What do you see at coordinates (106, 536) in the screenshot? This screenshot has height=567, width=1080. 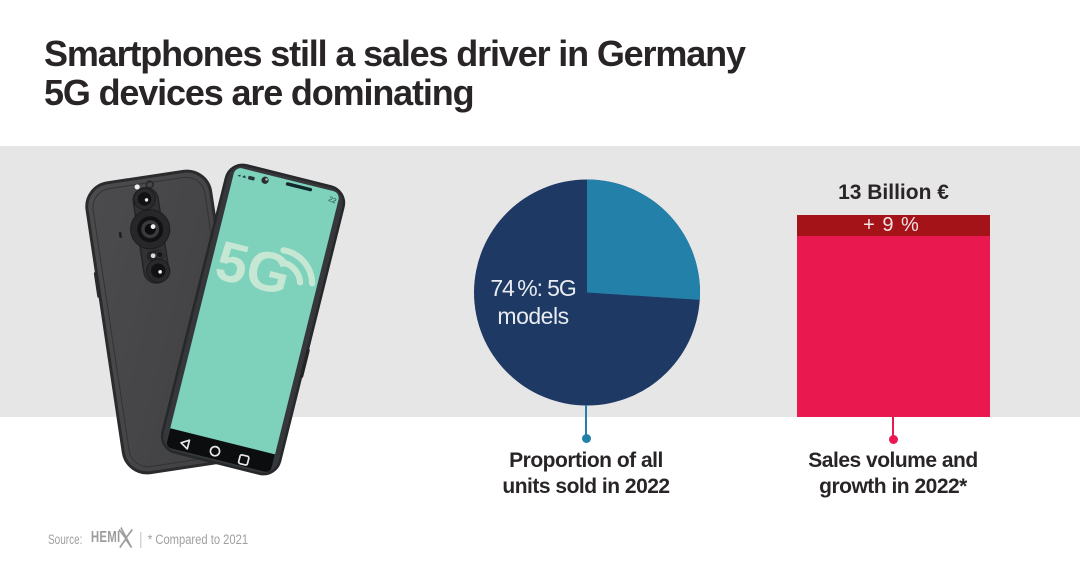 I see `svg-text: HEMI` at bounding box center [106, 536].